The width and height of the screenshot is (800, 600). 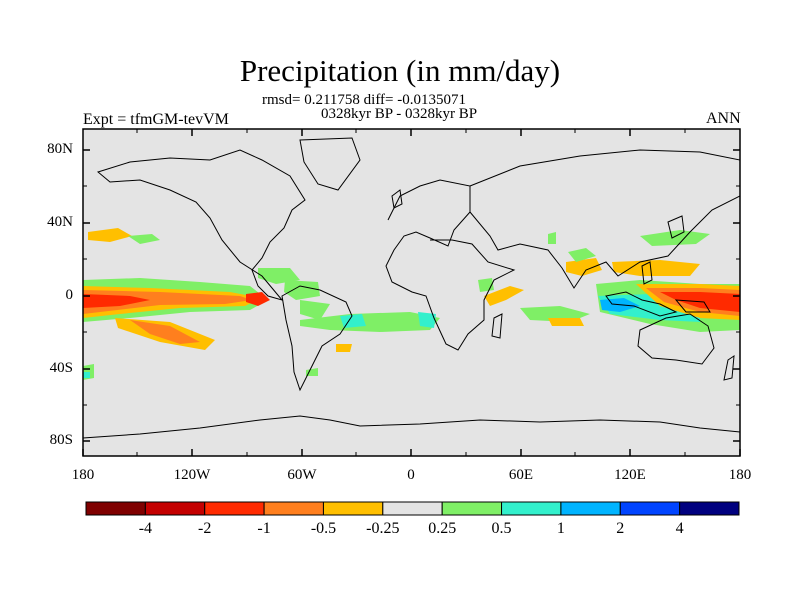 I want to click on stats-label: rmsd= 0.211758 diff= -0.0135071, so click(x=364, y=100).